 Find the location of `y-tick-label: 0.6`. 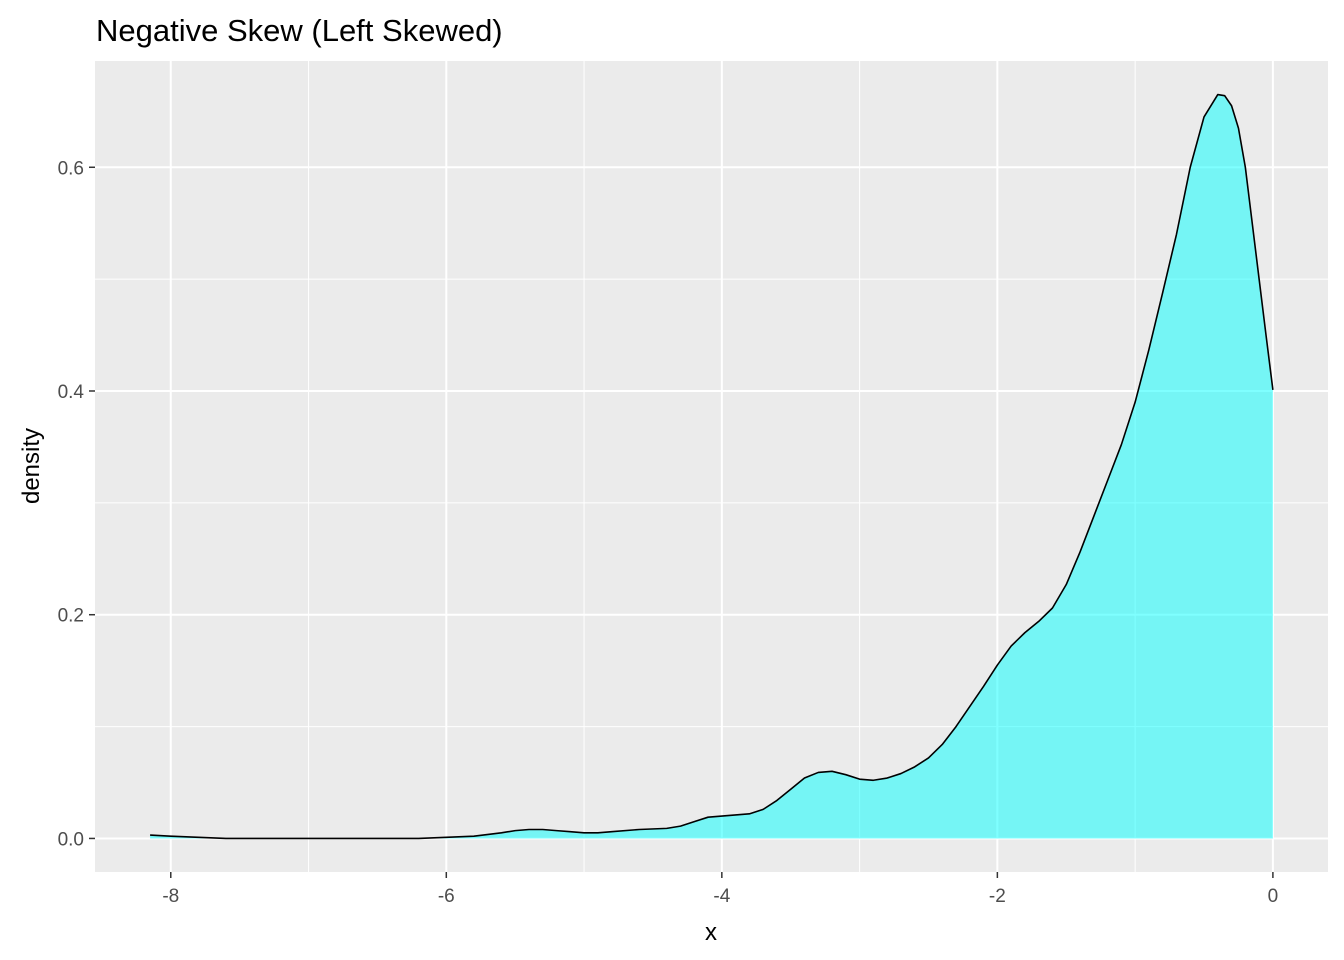

y-tick-label: 0.6 is located at coordinates (71, 168).